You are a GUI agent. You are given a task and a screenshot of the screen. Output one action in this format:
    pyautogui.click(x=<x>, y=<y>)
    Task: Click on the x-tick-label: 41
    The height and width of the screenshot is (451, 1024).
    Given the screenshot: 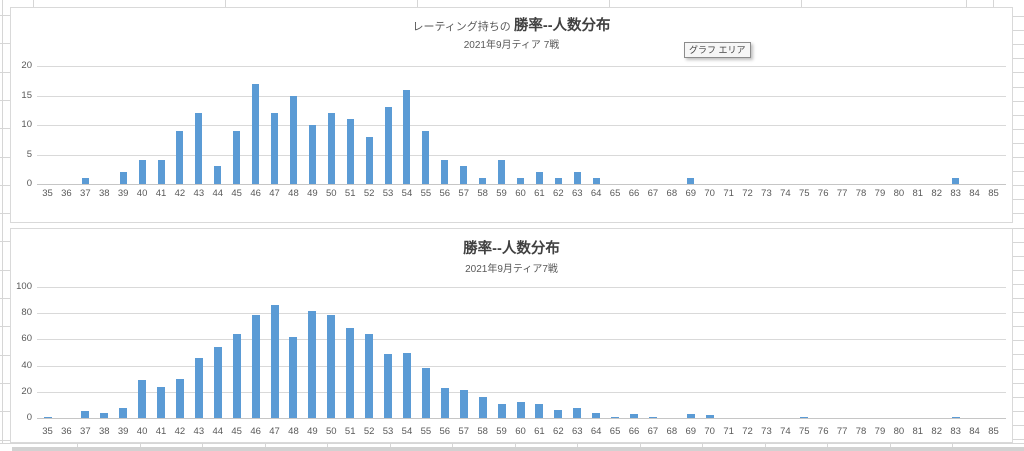 What is the action you would take?
    pyautogui.click(x=161, y=431)
    